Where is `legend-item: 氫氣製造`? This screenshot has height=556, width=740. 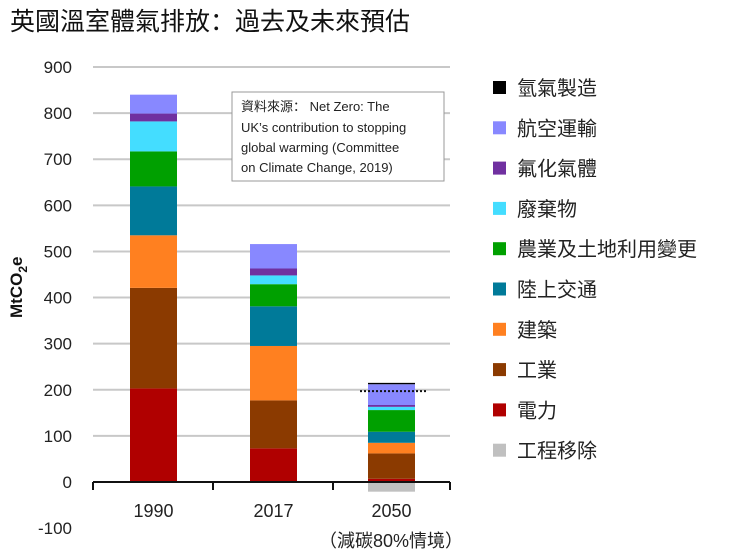
legend-item: 氫氣製造 is located at coordinates (545, 88).